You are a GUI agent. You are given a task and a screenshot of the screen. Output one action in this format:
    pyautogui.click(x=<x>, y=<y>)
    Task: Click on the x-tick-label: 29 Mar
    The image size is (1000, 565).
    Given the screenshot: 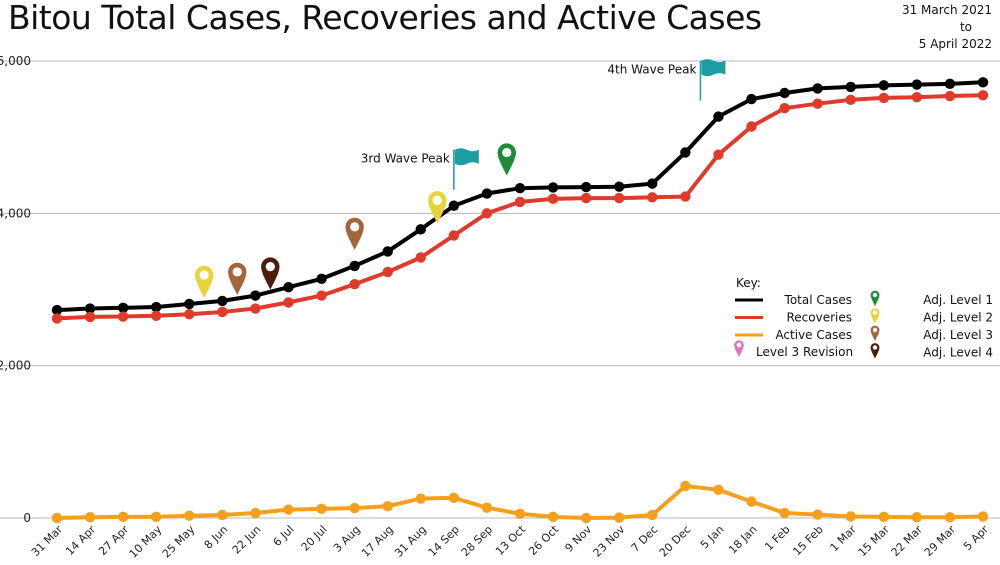 What is the action you would take?
    pyautogui.click(x=940, y=541)
    